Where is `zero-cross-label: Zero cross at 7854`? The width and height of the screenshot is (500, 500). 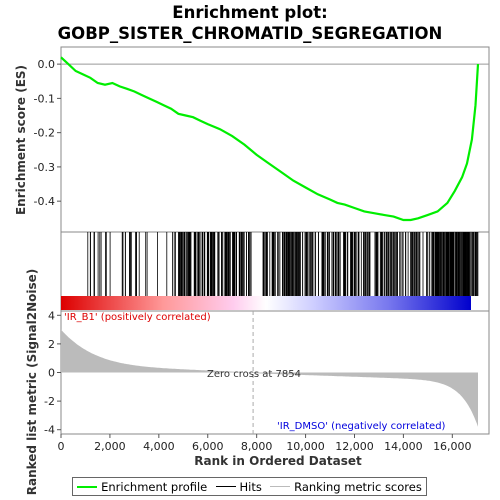
zero-cross-label: Zero cross at 7854 is located at coordinates (254, 374).